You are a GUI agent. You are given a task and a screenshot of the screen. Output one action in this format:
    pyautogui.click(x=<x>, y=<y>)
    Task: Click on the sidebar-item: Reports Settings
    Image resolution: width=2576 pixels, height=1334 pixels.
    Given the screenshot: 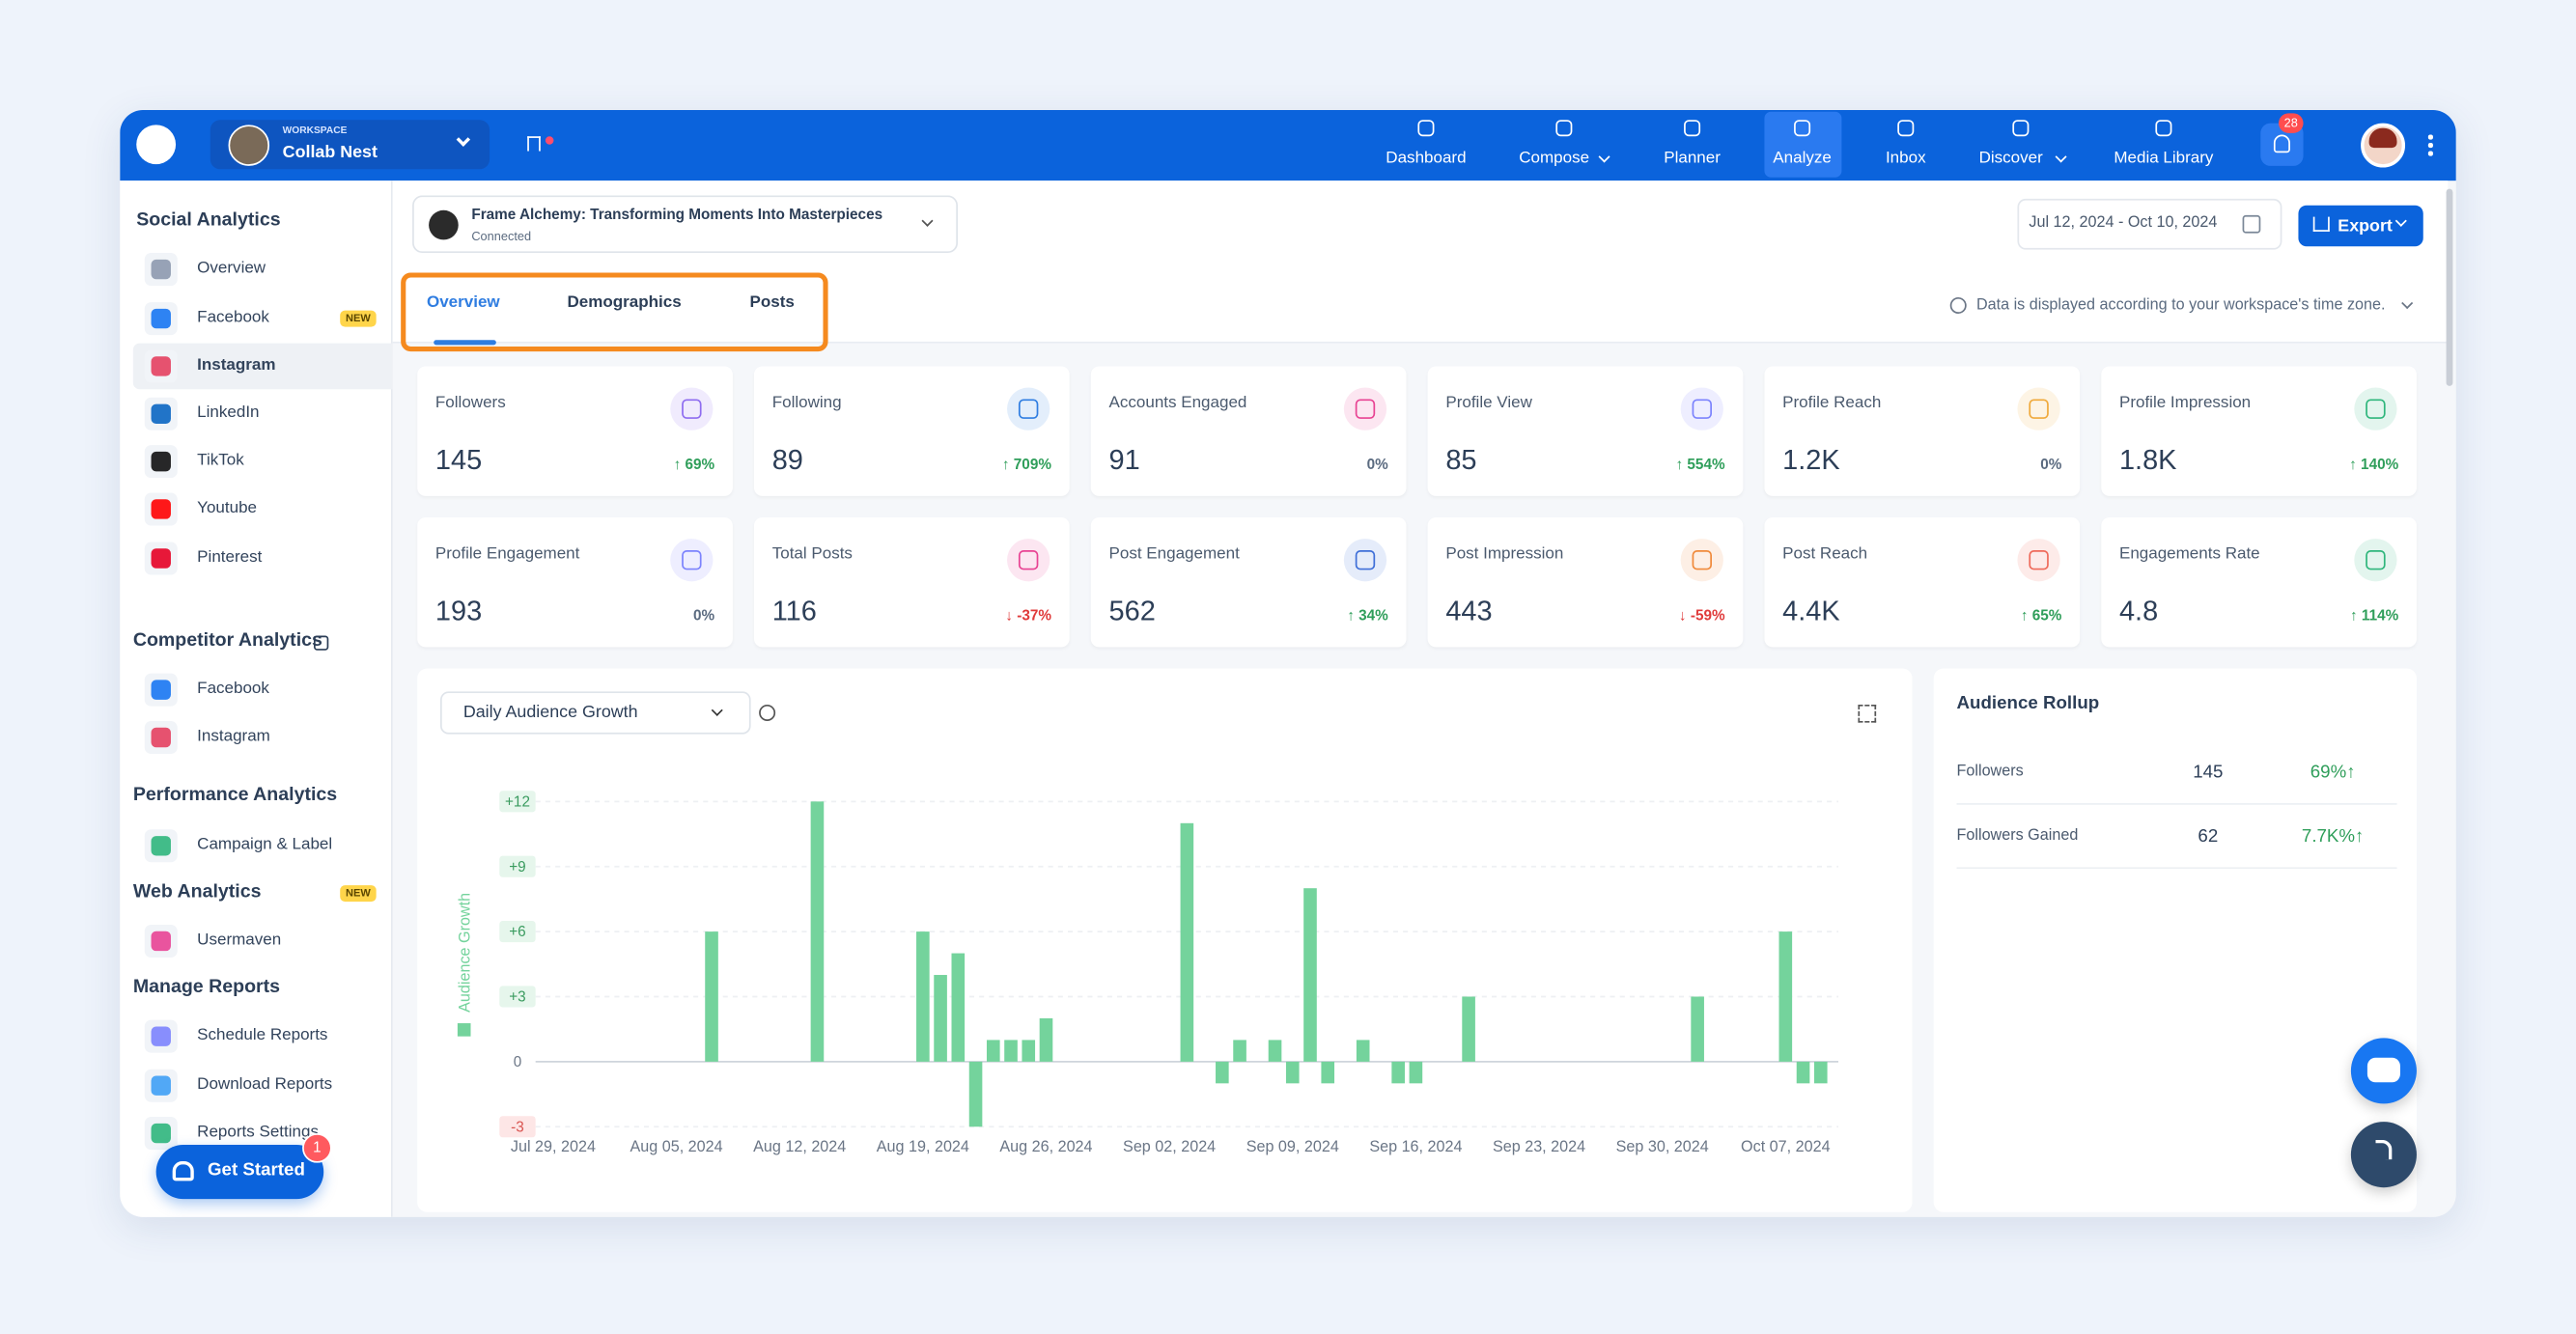 What is the action you would take?
    pyautogui.click(x=258, y=1132)
    